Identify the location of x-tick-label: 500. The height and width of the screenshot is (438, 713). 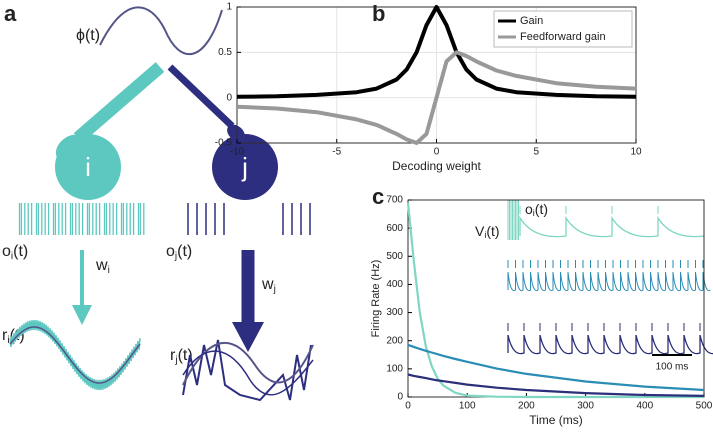
(704, 406).